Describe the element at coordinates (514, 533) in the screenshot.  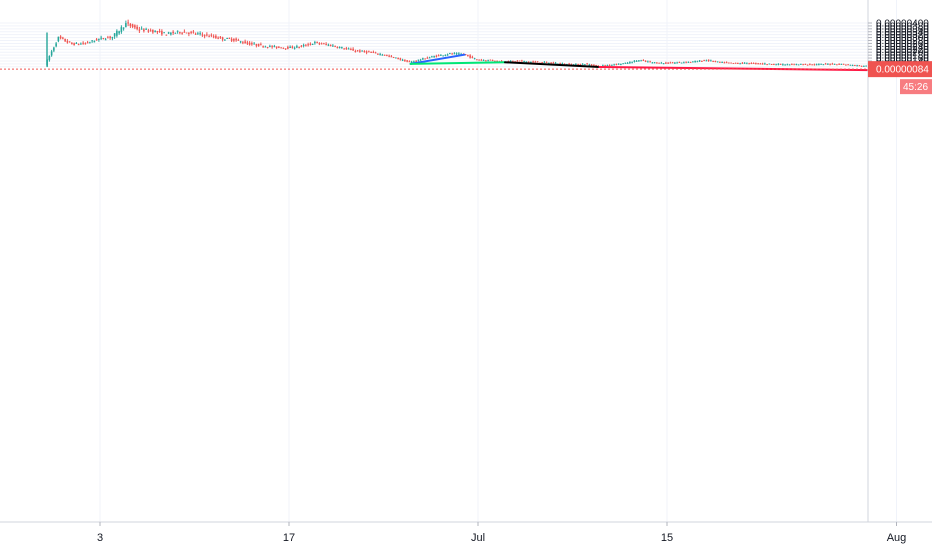
I see `time-axis: 317Jul15Aug1221Sep16` at that location.